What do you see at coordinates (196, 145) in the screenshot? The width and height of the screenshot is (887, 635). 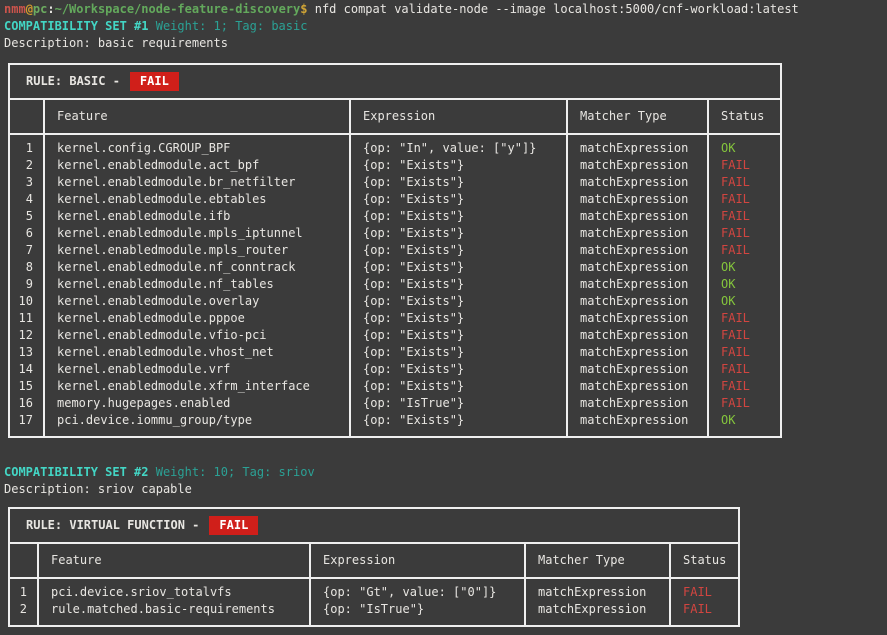 I see `feature-cell: kernel.config.CGROUP_BPF` at bounding box center [196, 145].